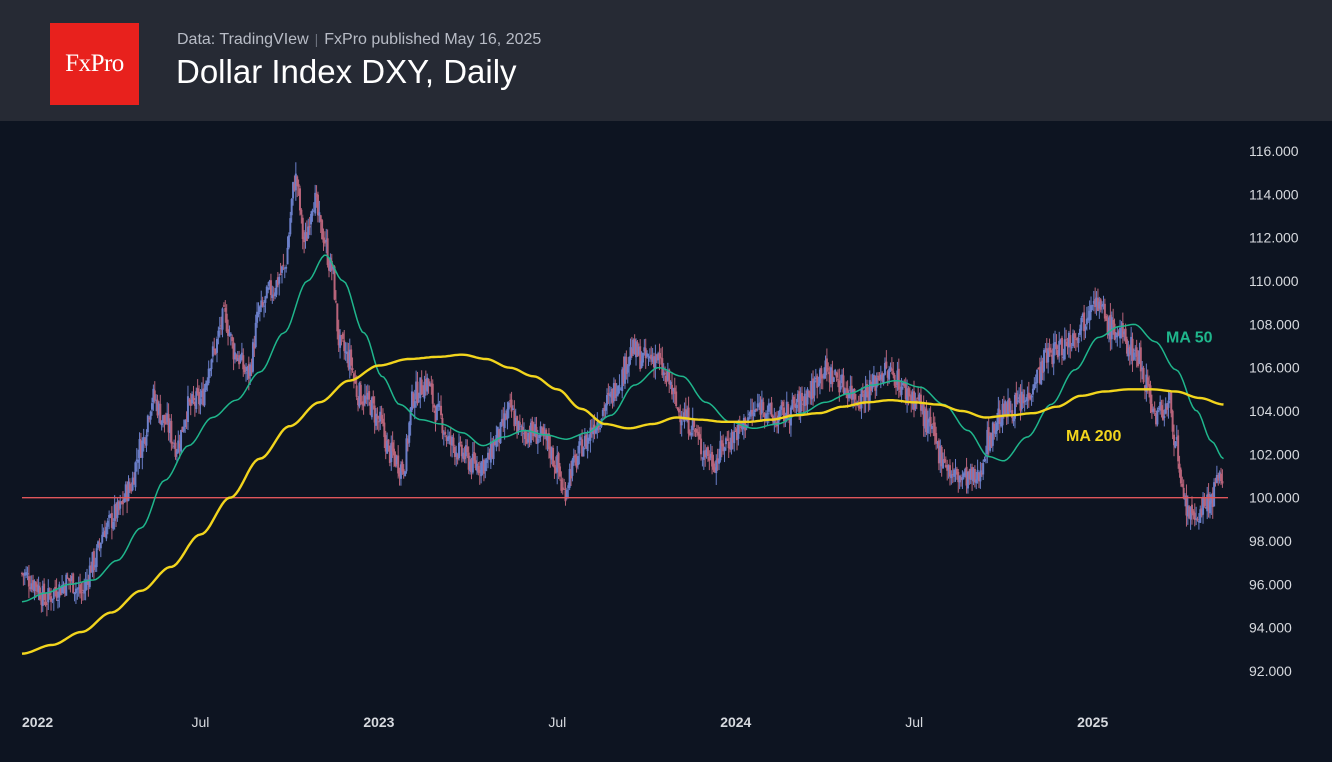  What do you see at coordinates (1274, 411) in the screenshot?
I see `y-tick-label: 104.000` at bounding box center [1274, 411].